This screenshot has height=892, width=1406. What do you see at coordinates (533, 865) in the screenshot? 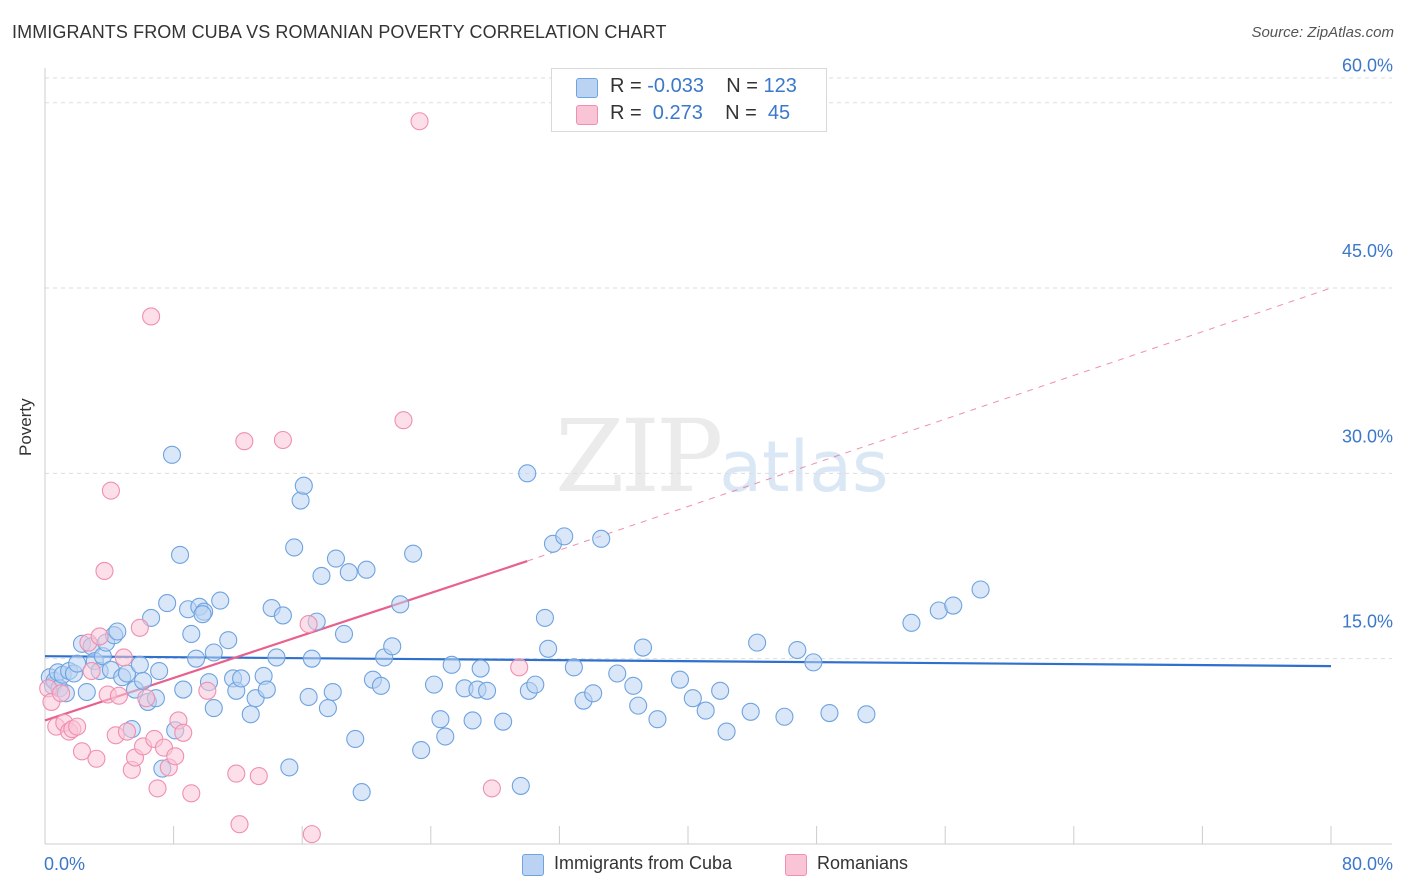
I see `cuba-legend-swatch` at bounding box center [533, 865].